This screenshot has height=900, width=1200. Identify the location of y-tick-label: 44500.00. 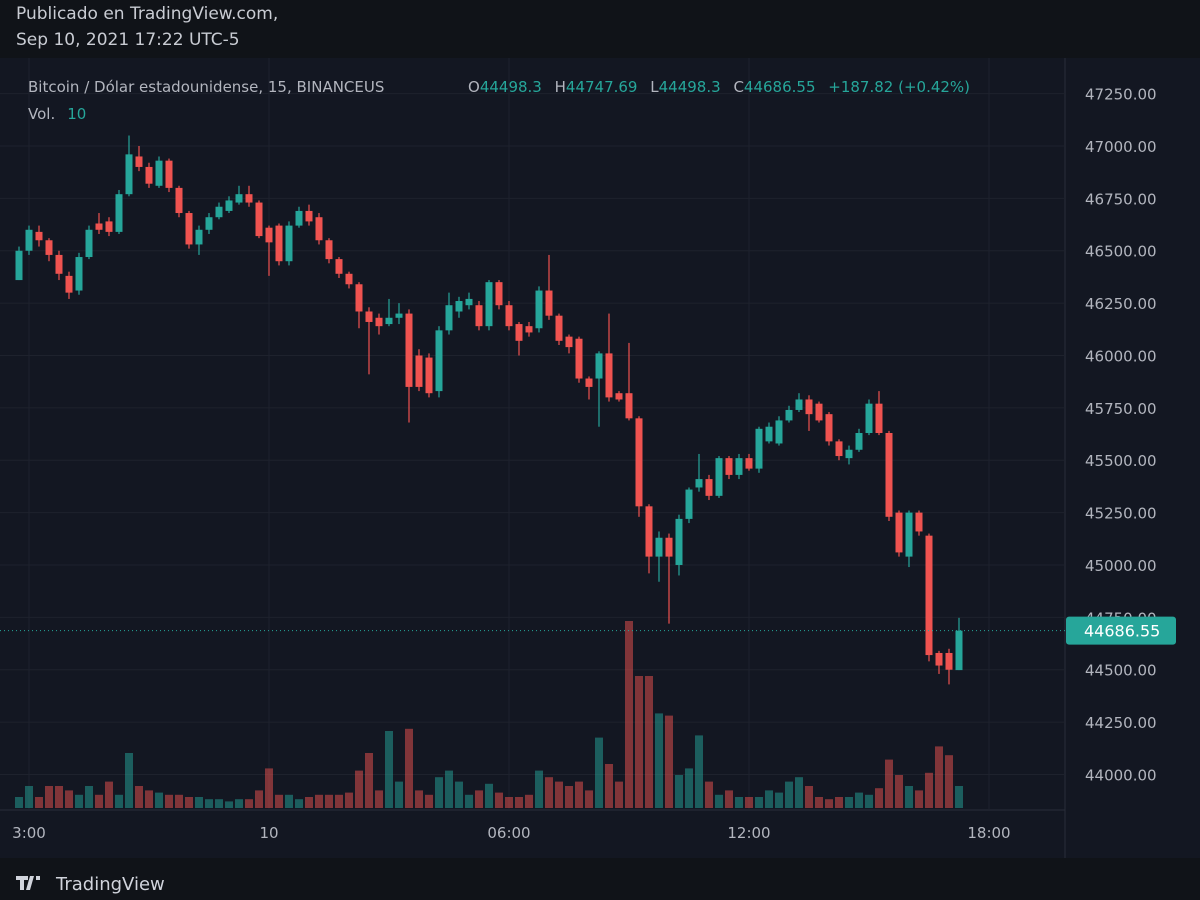
(1121, 671).